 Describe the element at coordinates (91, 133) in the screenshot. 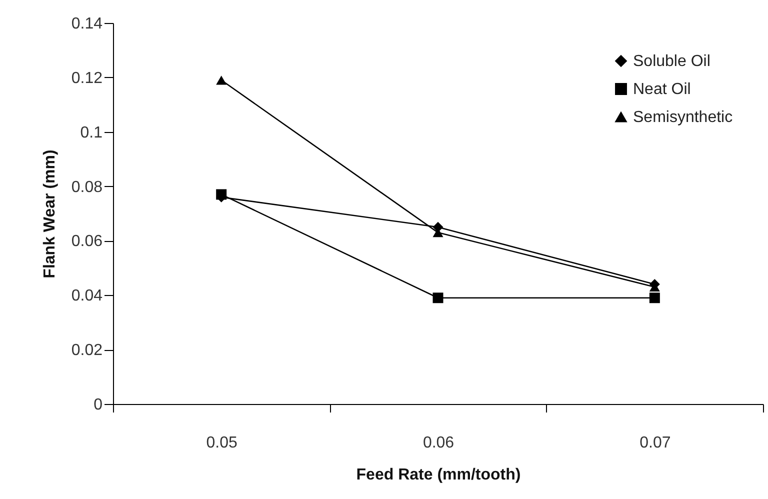

I see `y-tick-label: 0.1` at that location.